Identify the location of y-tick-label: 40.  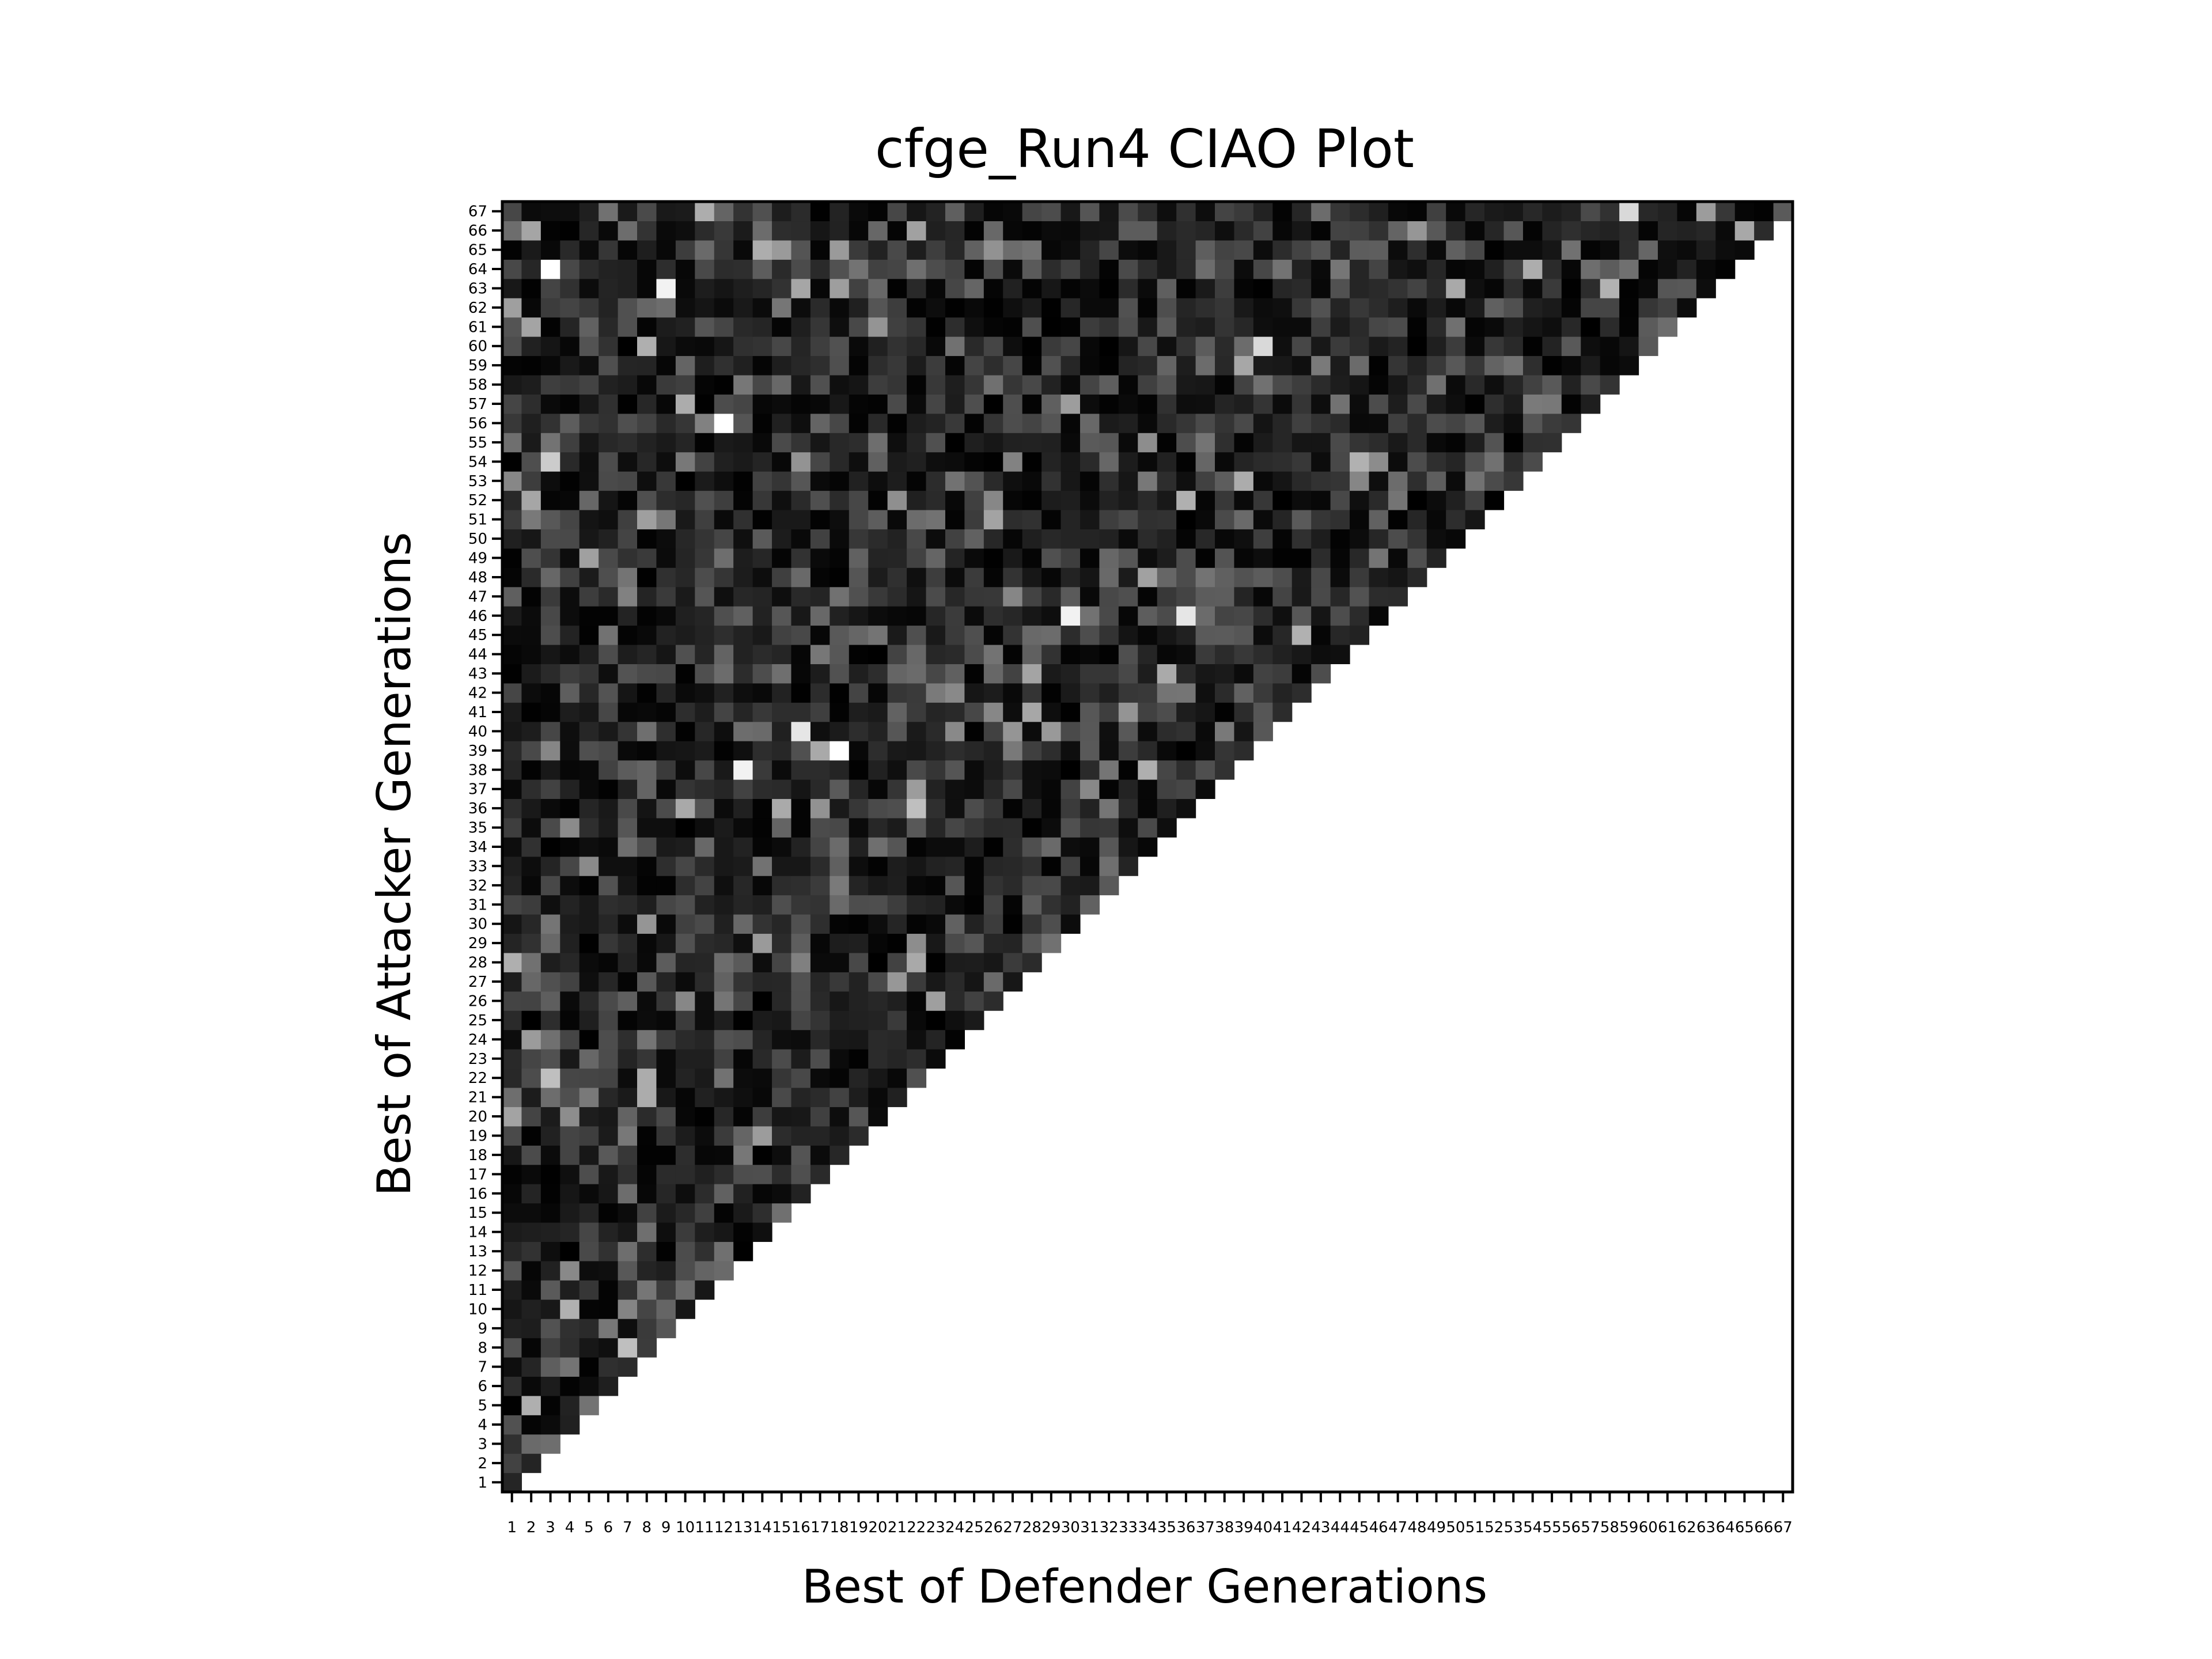
(477, 731).